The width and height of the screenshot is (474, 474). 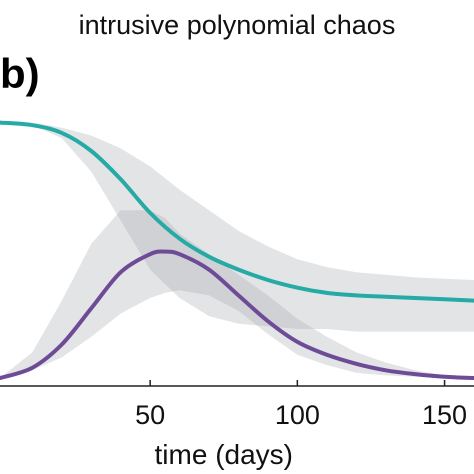 What do you see at coordinates (224, 454) in the screenshot?
I see `x-axis-label: time (days)` at bounding box center [224, 454].